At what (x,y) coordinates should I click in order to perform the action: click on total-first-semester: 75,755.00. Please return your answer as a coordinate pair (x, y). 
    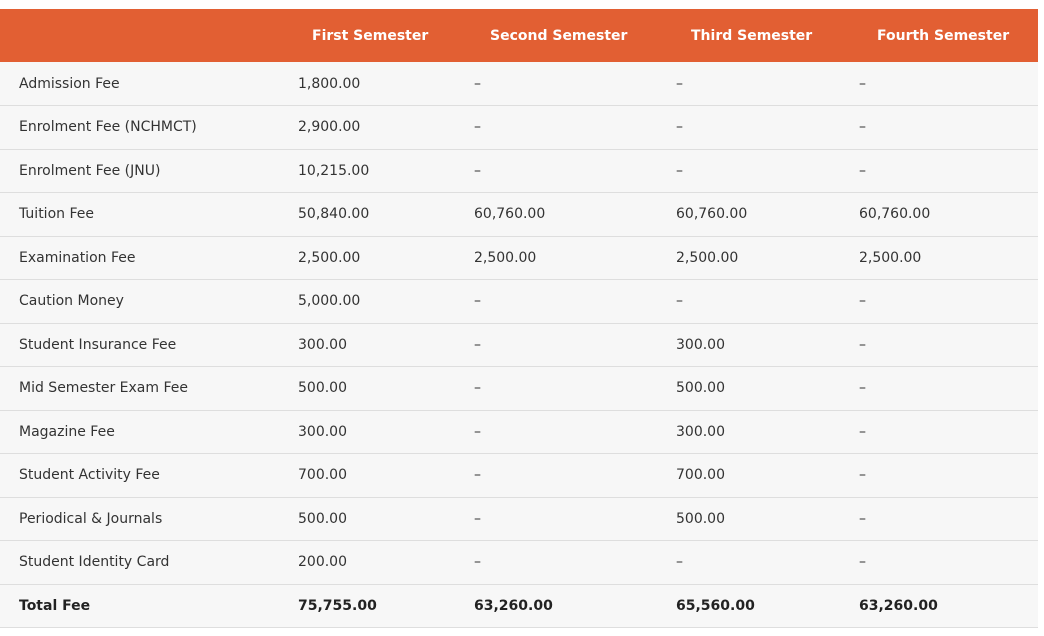
    Looking at the image, I should click on (337, 605).